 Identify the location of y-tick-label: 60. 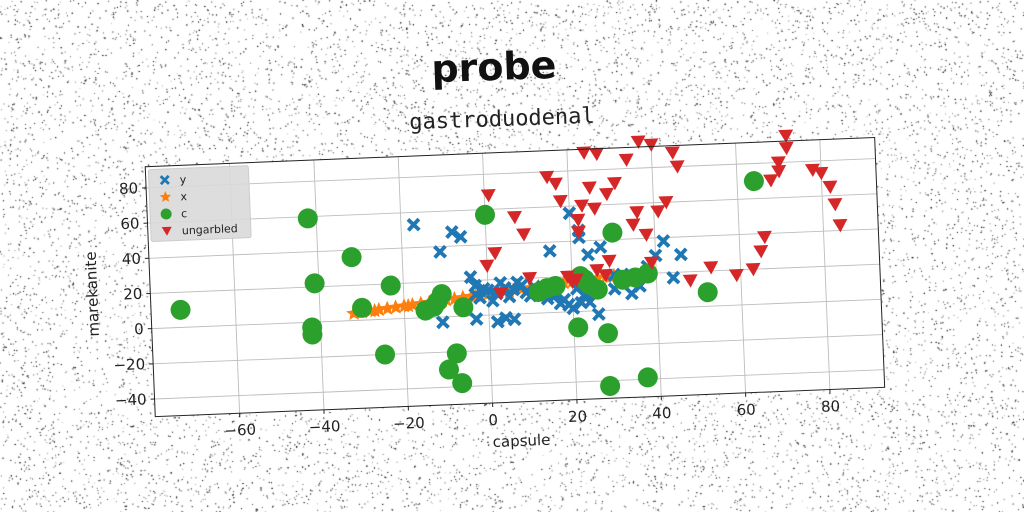
(130, 223).